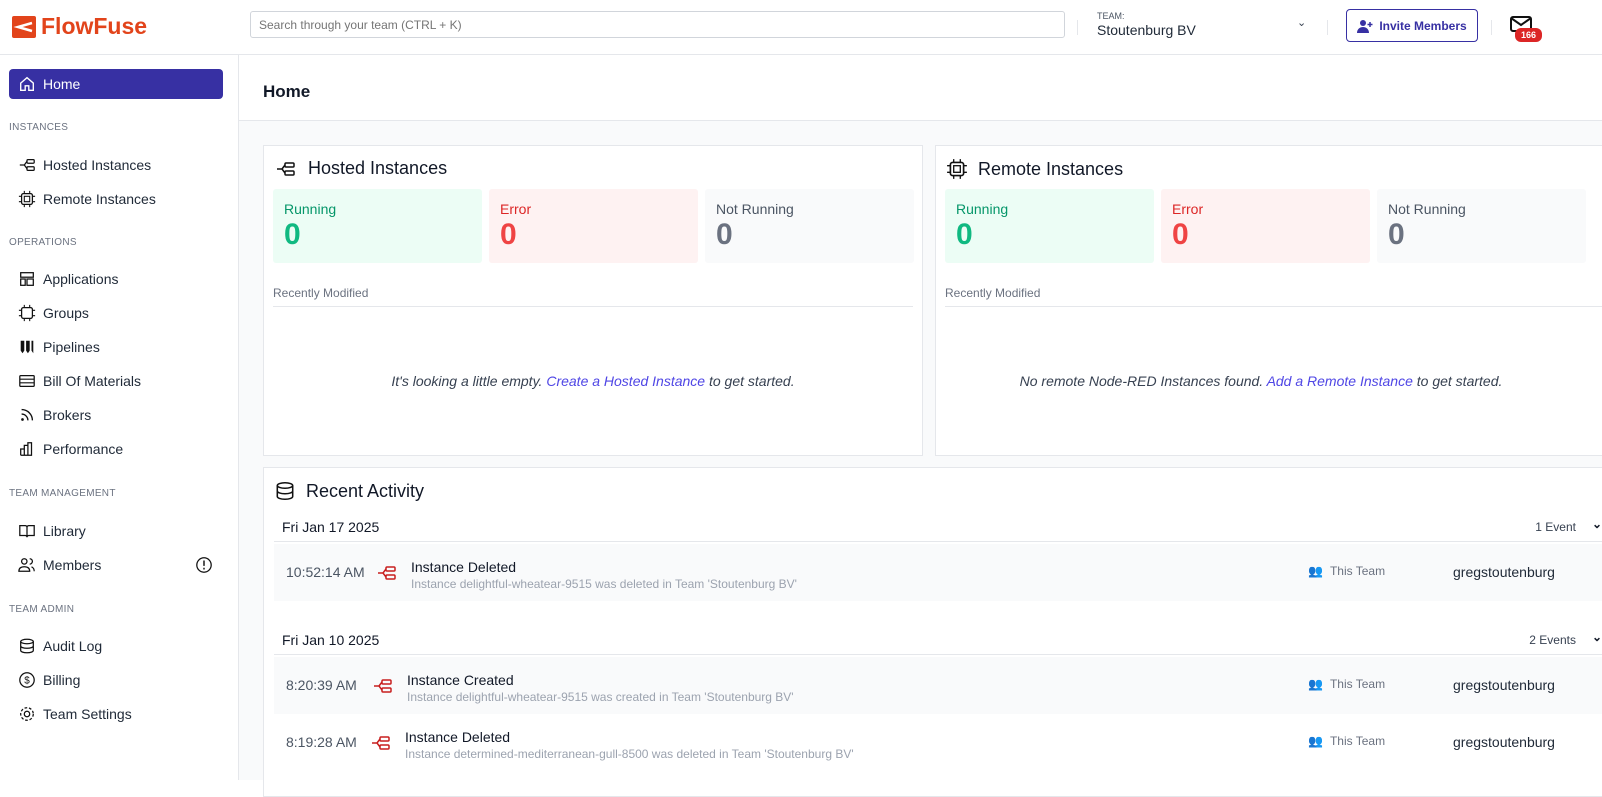 This screenshot has height=797, width=1602. What do you see at coordinates (1529, 35) in the screenshot?
I see `notification-badge: 166` at bounding box center [1529, 35].